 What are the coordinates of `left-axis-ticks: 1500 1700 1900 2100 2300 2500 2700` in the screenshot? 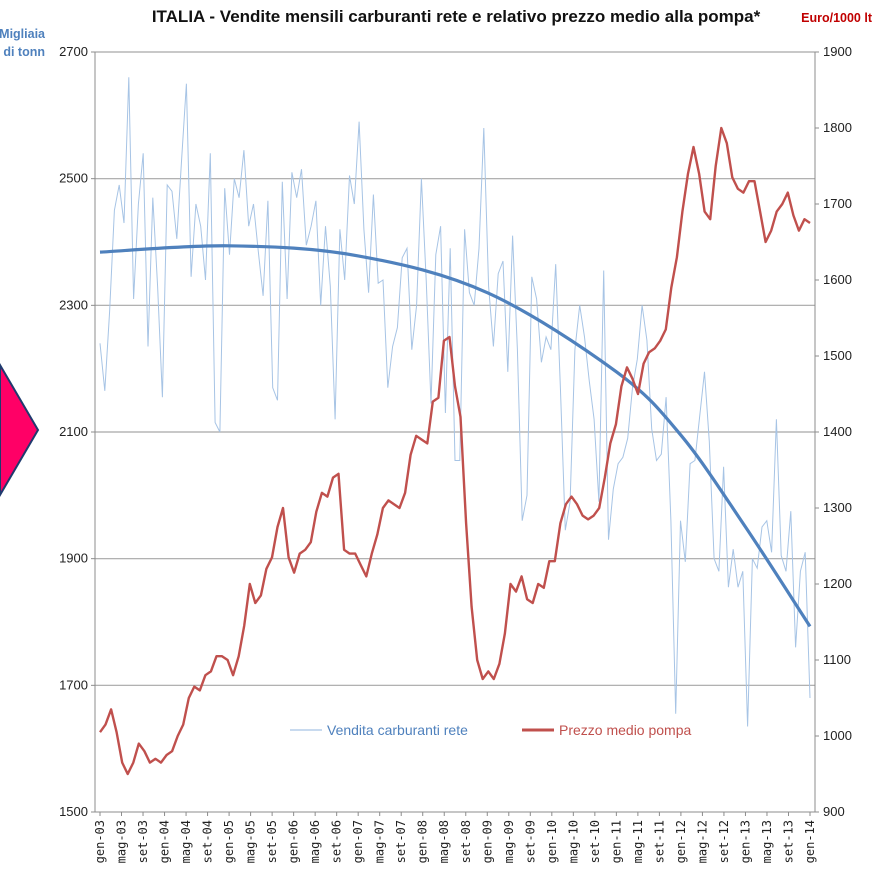 It's located at (77, 431).